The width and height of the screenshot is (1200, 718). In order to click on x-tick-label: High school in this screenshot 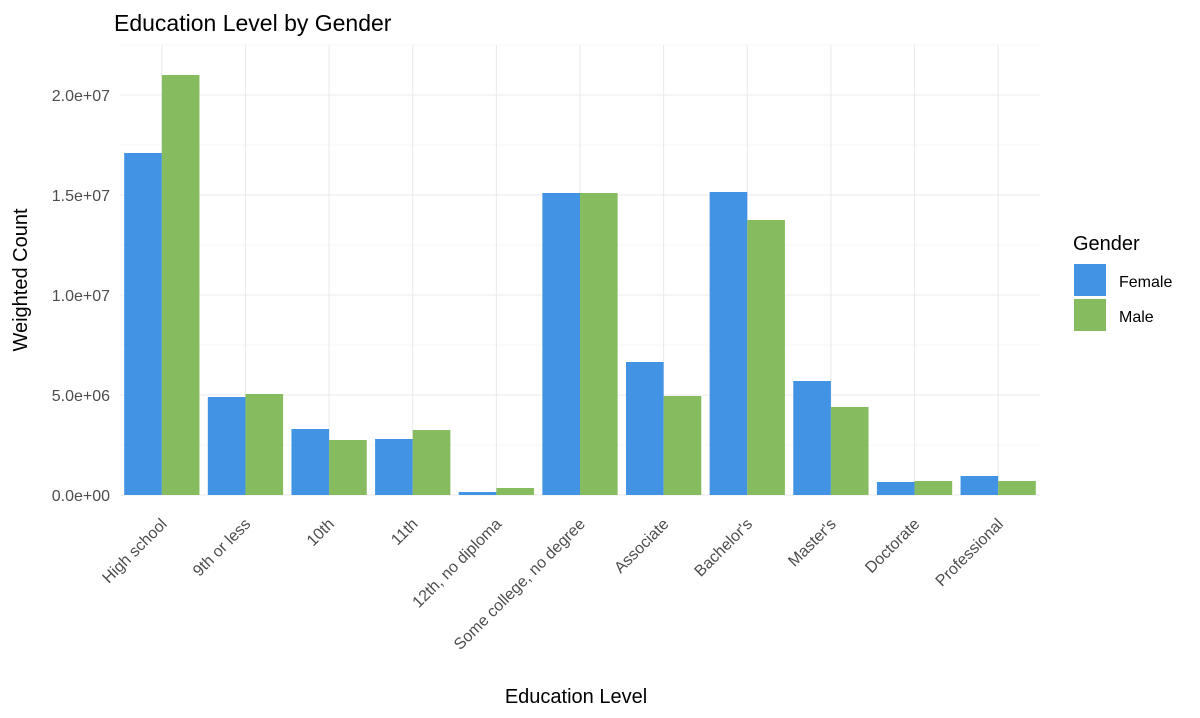, I will do `click(135, 551)`.